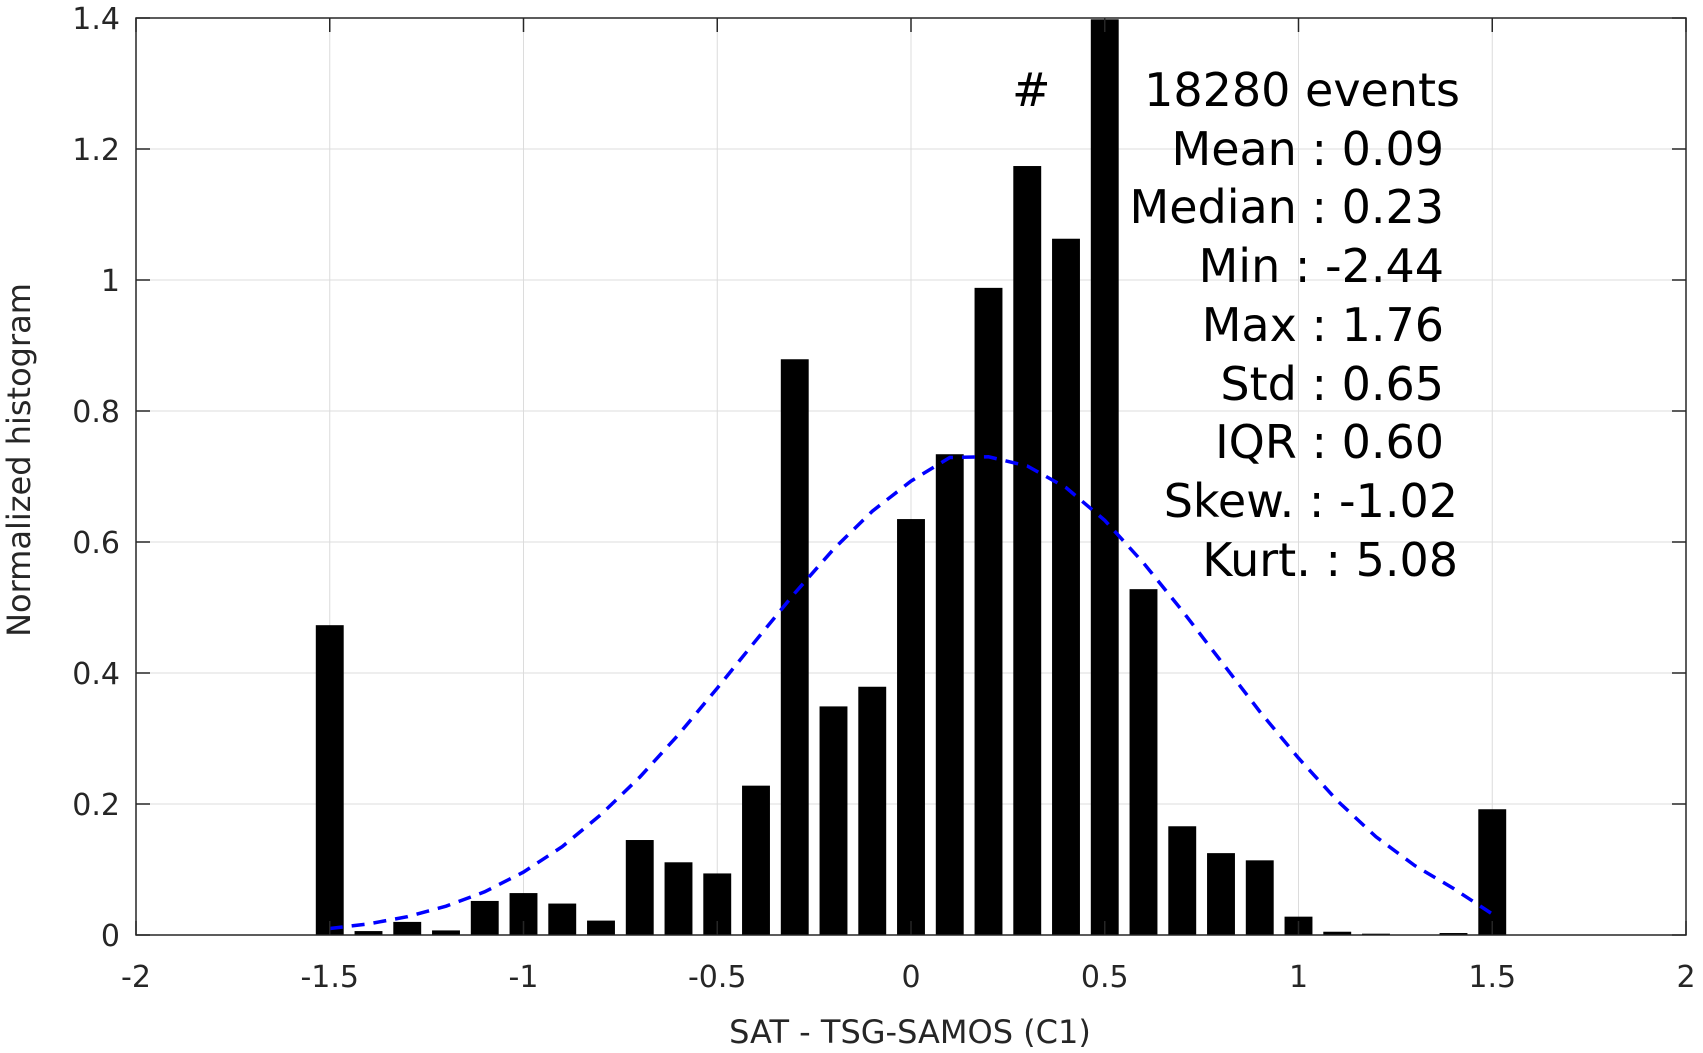 The image size is (1703, 1053). What do you see at coordinates (96, 412) in the screenshot?
I see `y-tick-label: 0.8` at bounding box center [96, 412].